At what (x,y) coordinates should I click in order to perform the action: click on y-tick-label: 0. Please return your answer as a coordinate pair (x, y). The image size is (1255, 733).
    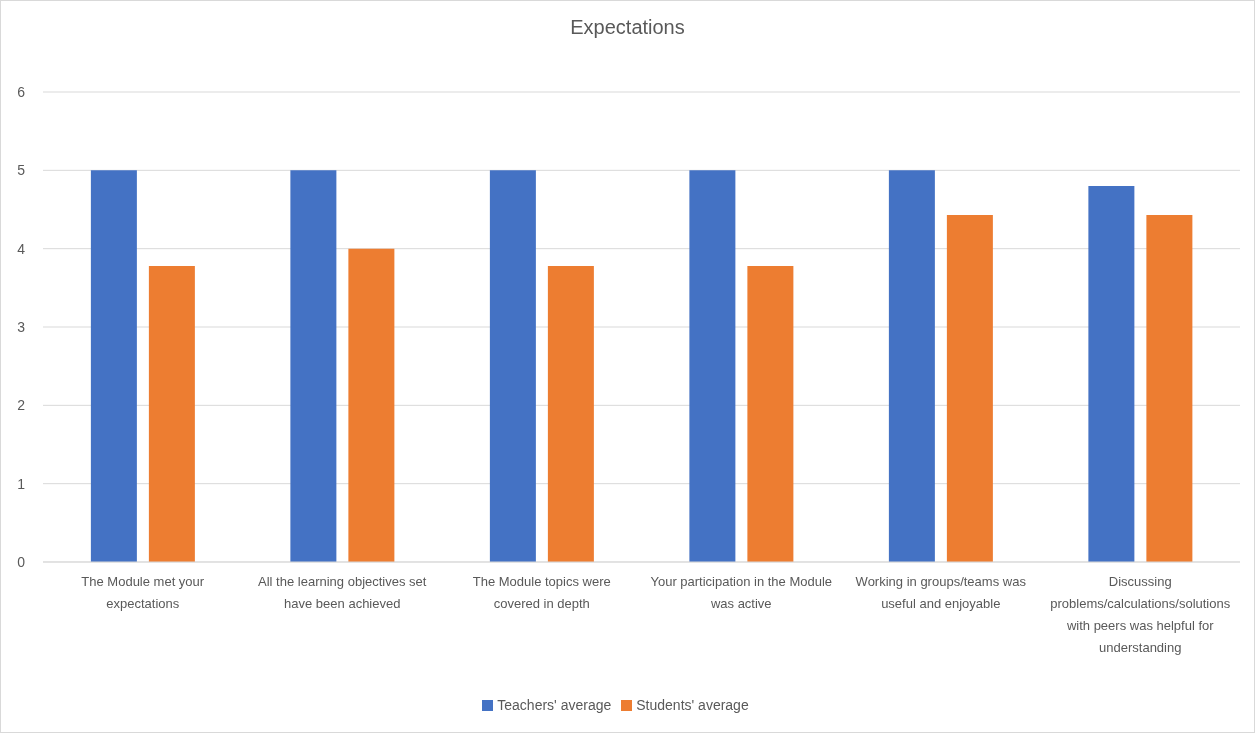
    Looking at the image, I should click on (21, 561).